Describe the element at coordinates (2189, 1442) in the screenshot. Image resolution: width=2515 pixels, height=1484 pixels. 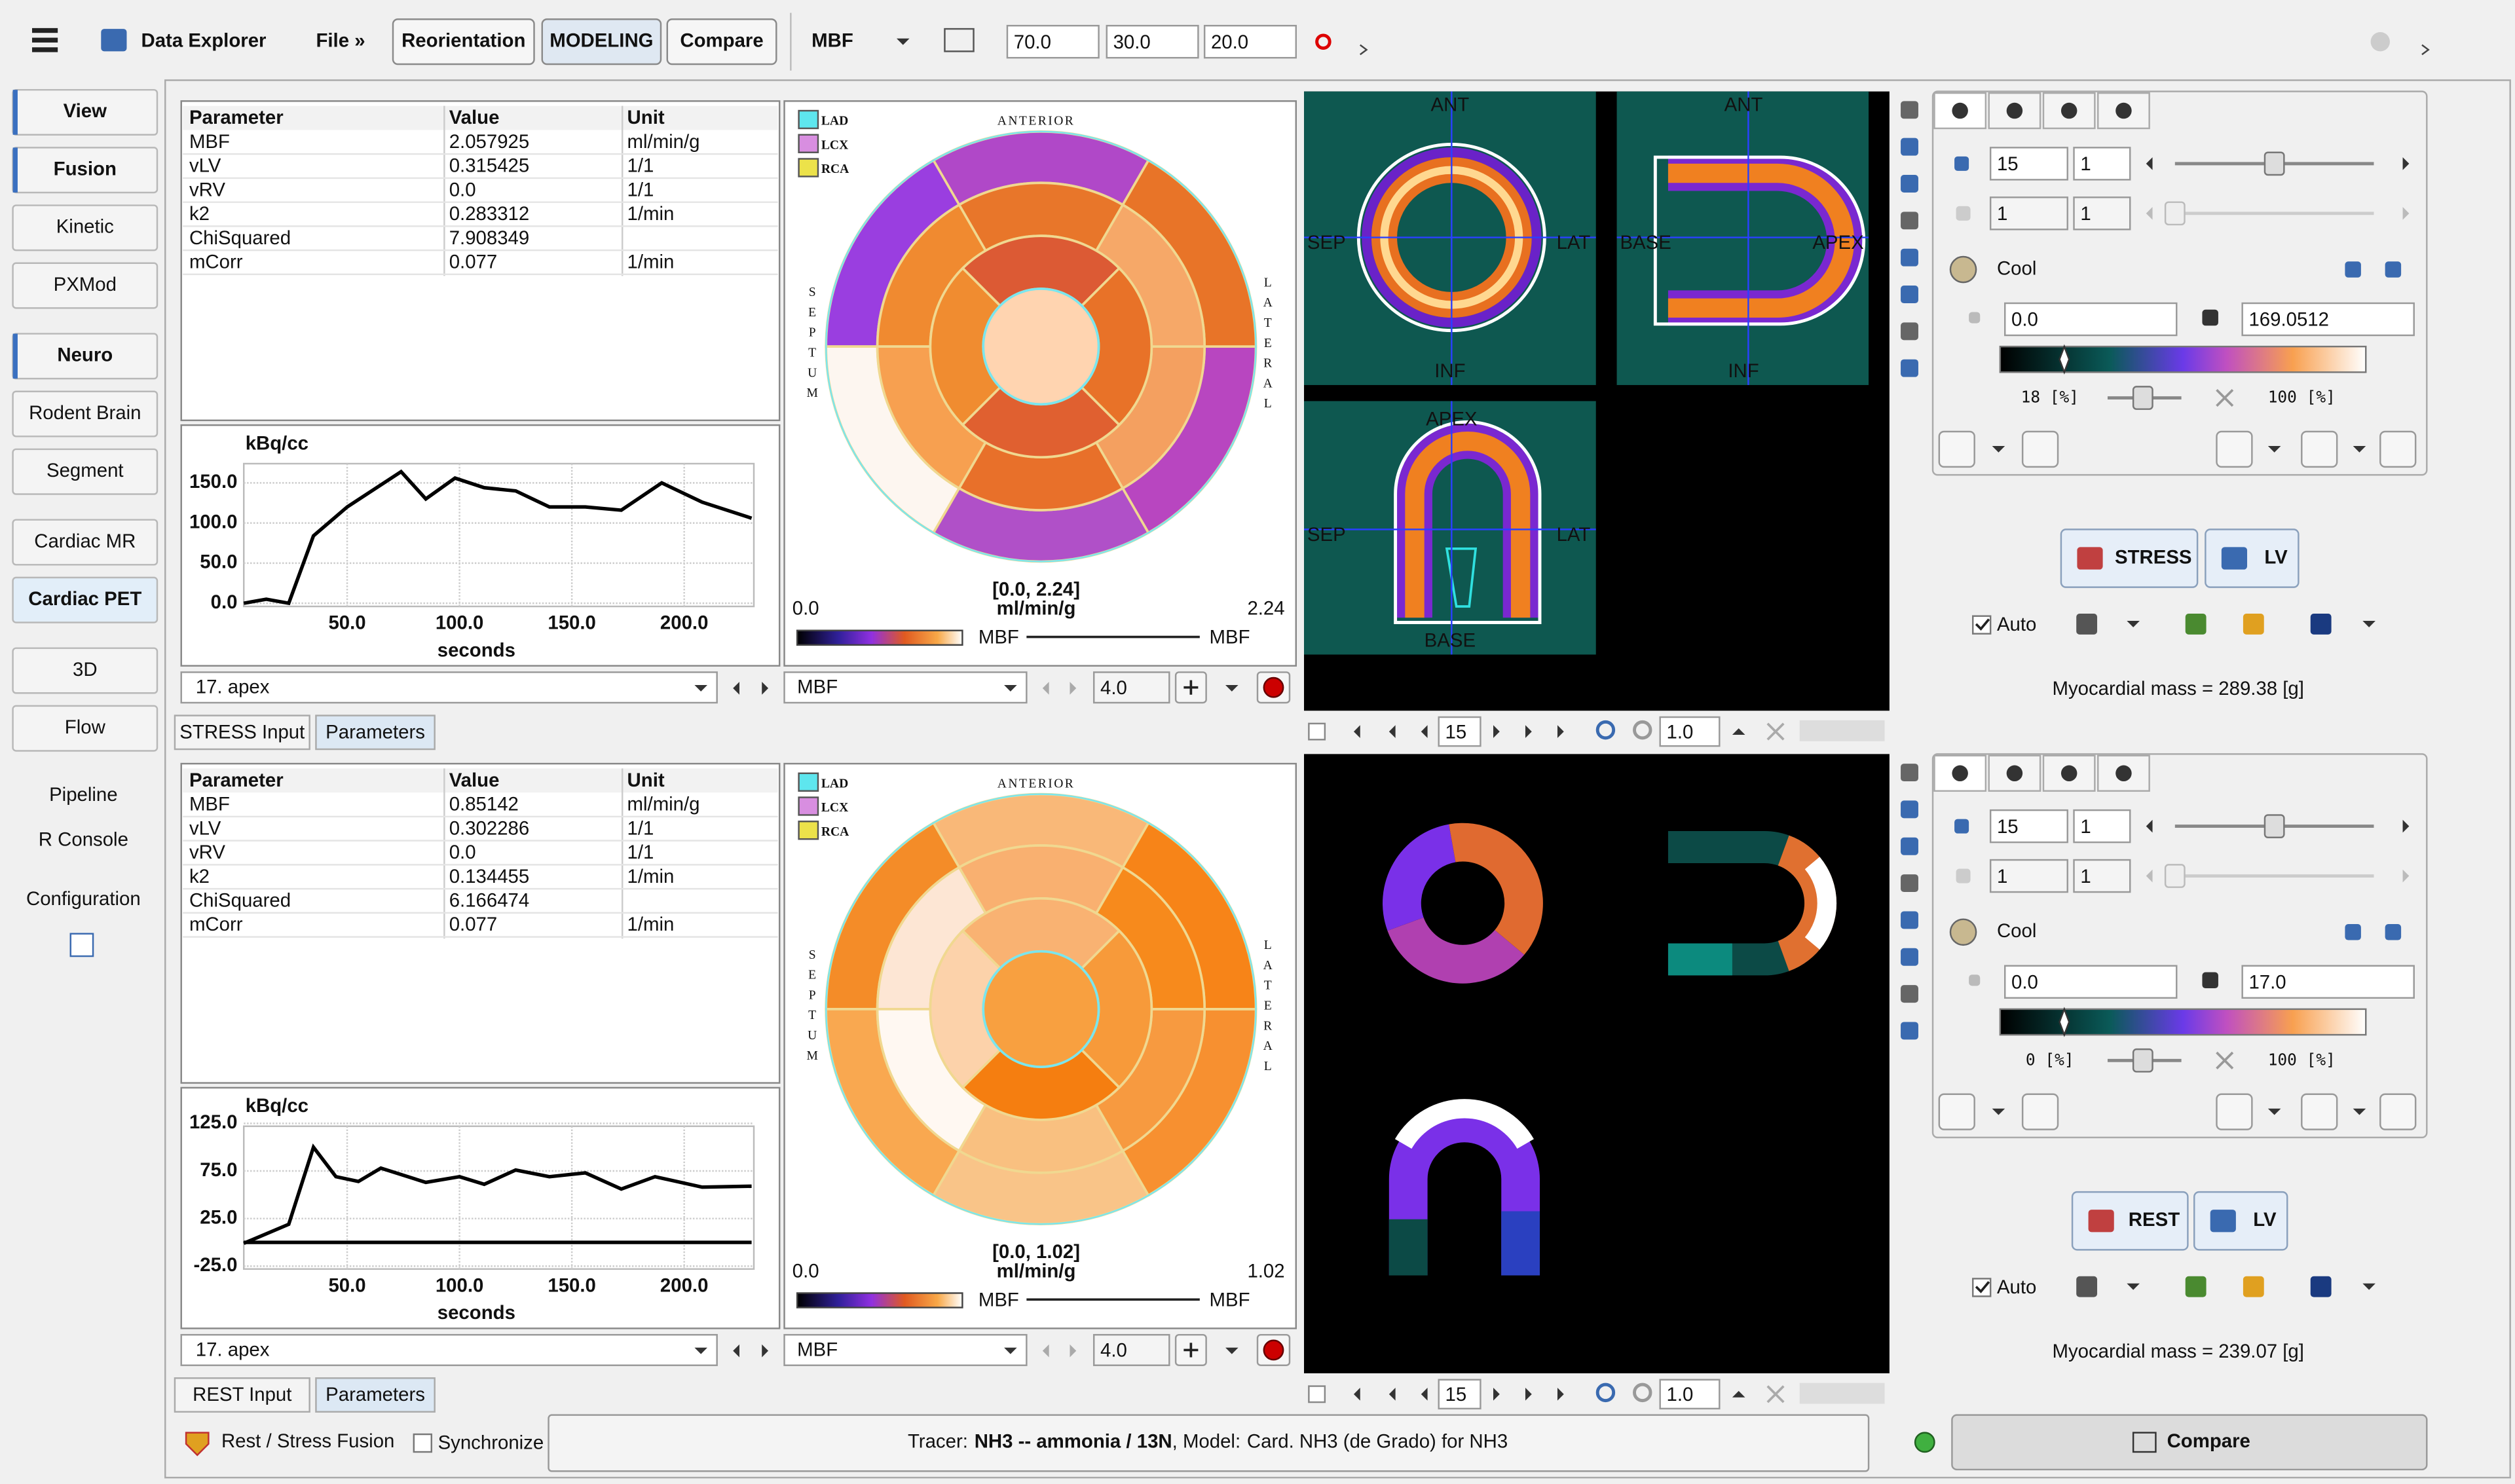
I see `compare-button` at that location.